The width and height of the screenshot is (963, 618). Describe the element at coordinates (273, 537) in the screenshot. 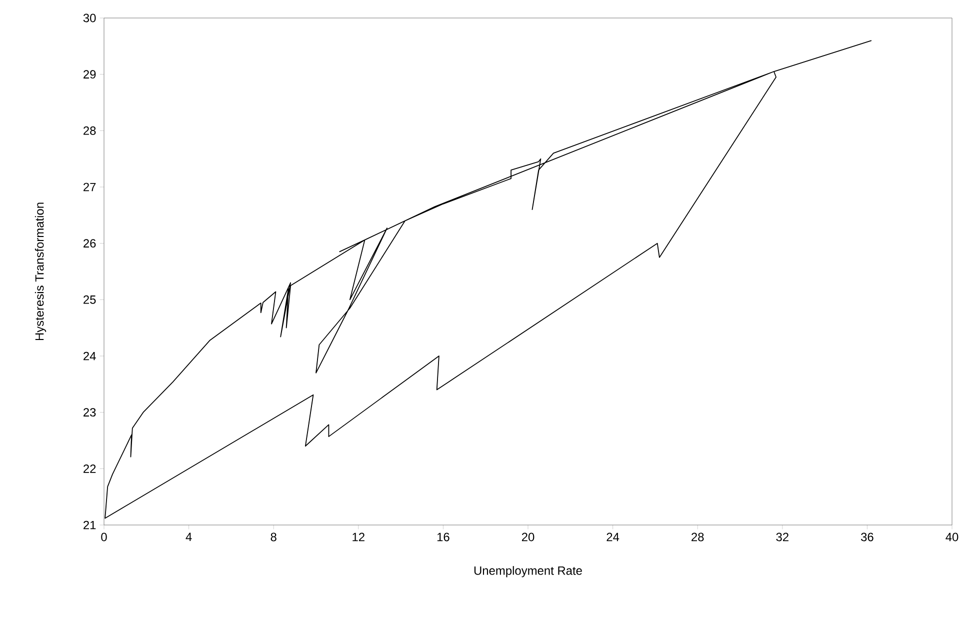

I see `x-tick-label: 8` at that location.